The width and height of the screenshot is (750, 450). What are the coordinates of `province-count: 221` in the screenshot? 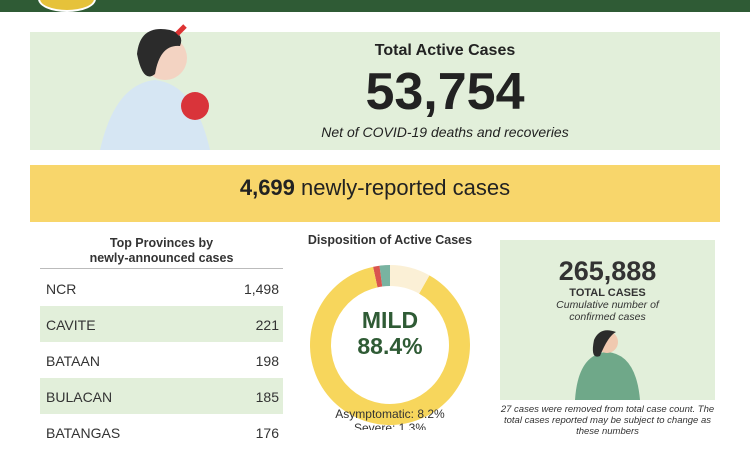 It's located at (267, 325).